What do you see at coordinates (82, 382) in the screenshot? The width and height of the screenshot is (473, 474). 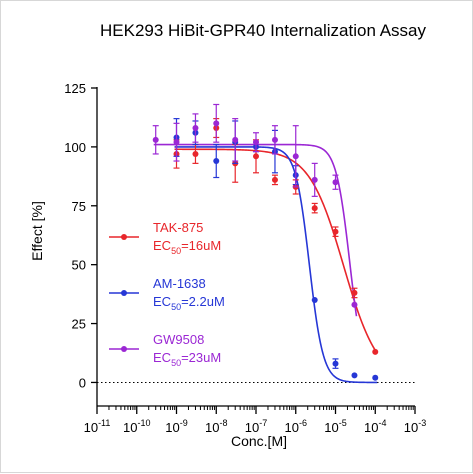 I see `y-tick-label: 0` at bounding box center [82, 382].